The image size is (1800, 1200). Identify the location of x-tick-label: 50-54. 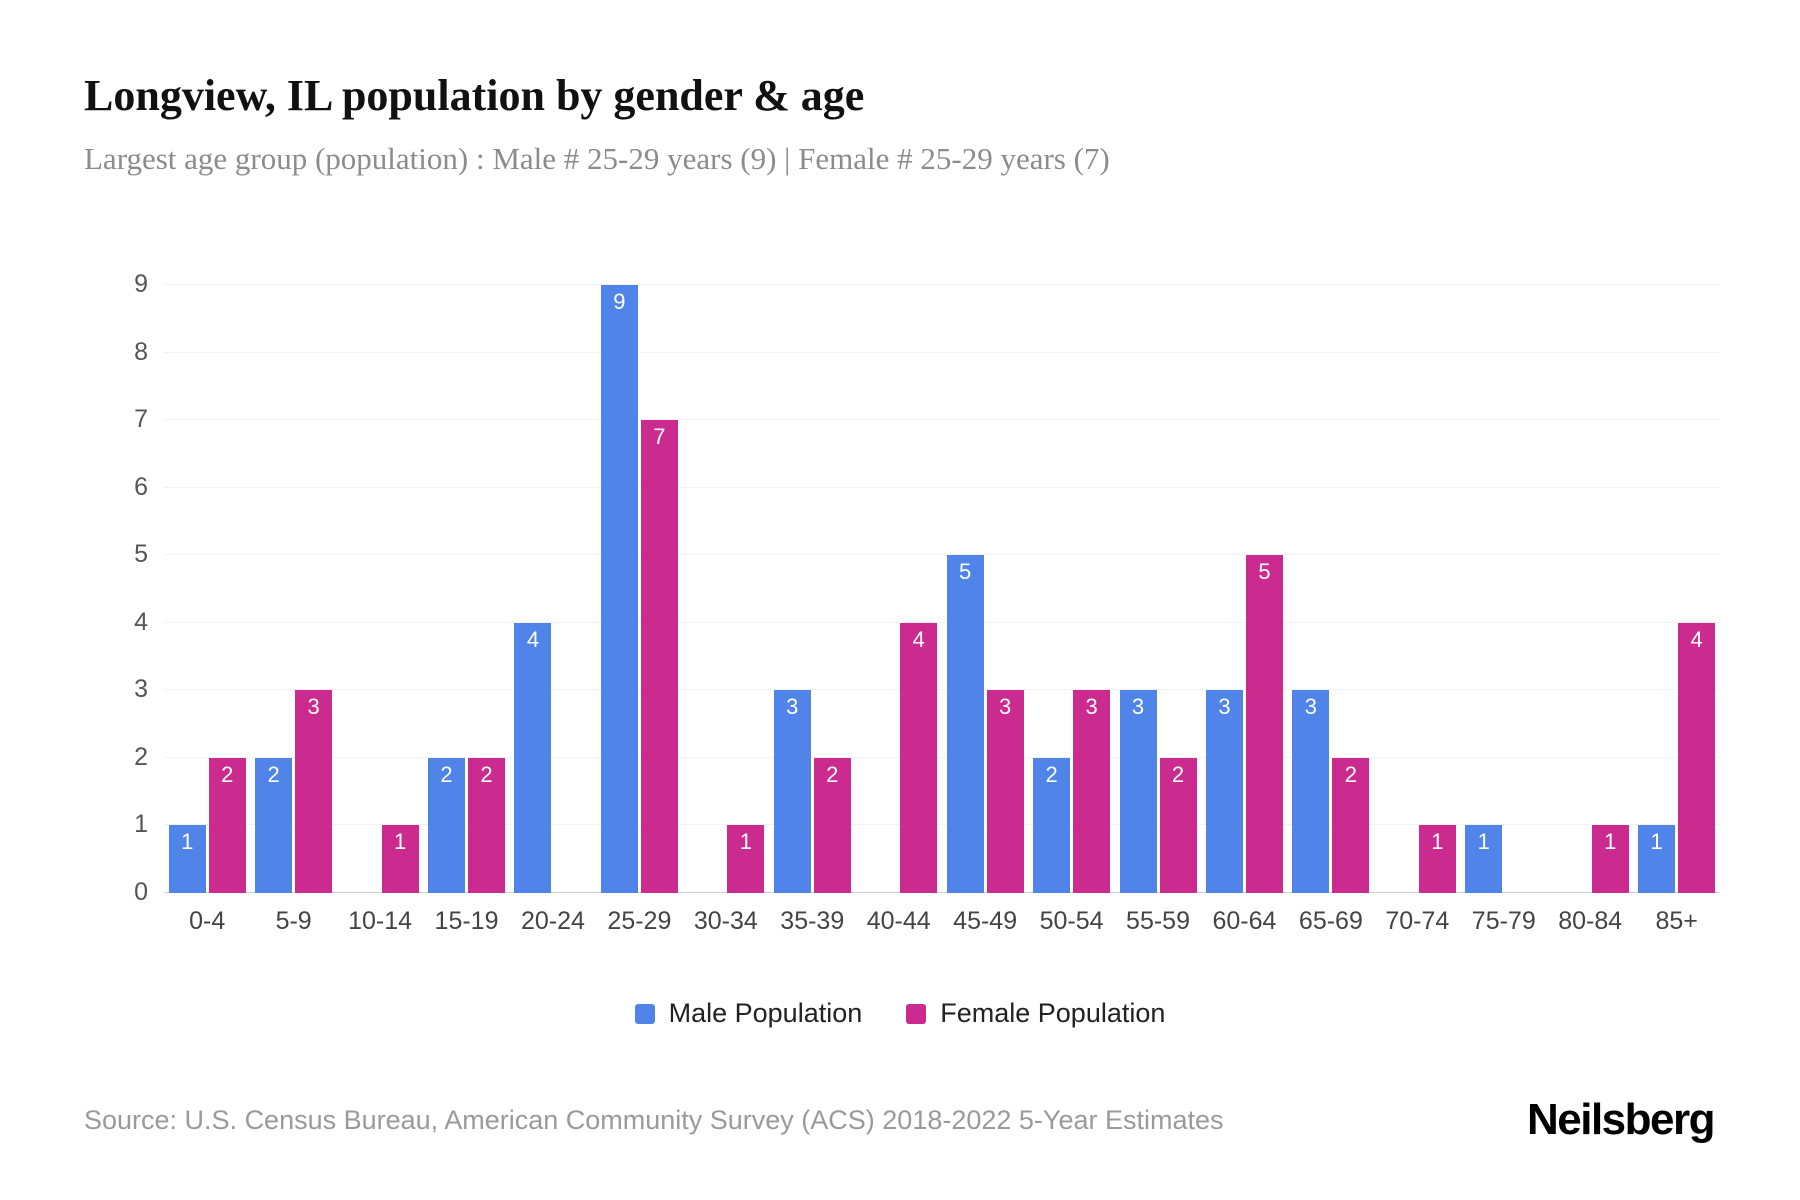
(1071, 921).